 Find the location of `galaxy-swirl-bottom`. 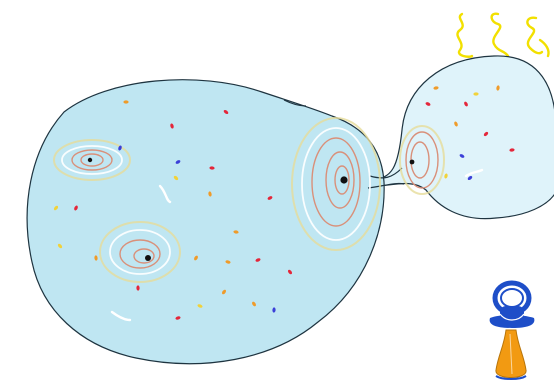

galaxy-swirl-bottom is located at coordinates (140, 252).